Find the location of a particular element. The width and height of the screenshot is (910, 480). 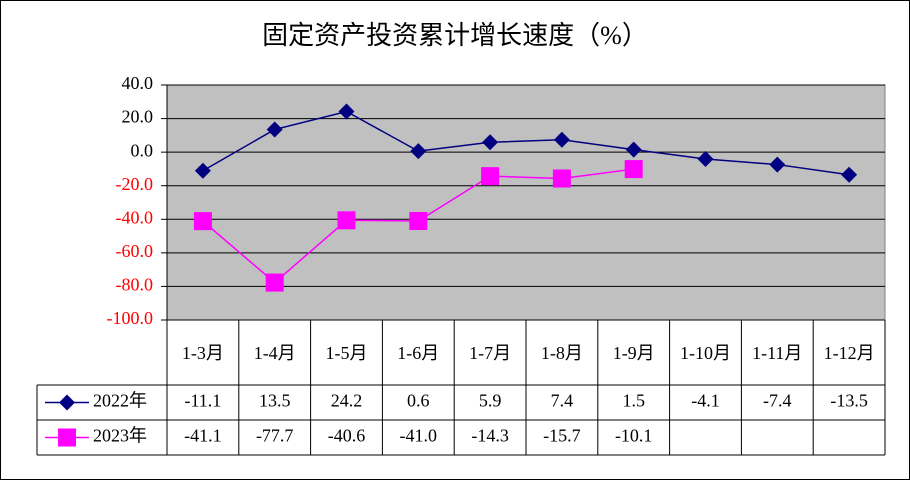

x-tick-label-box: 1-10月 is located at coordinates (705, 352).